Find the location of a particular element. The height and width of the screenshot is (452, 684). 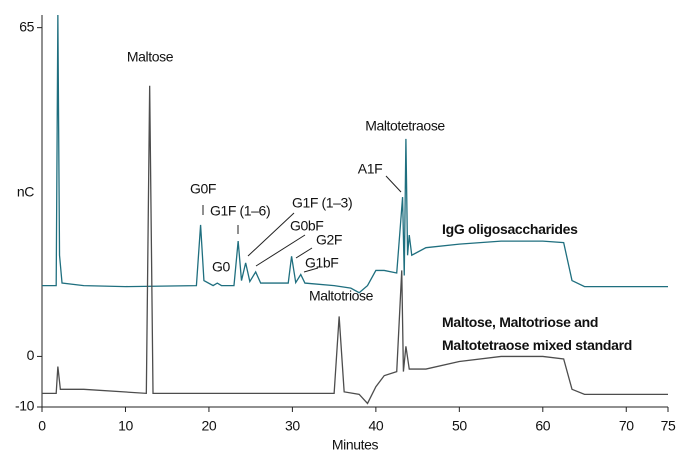

peak-label: G0bF is located at coordinates (306, 226).